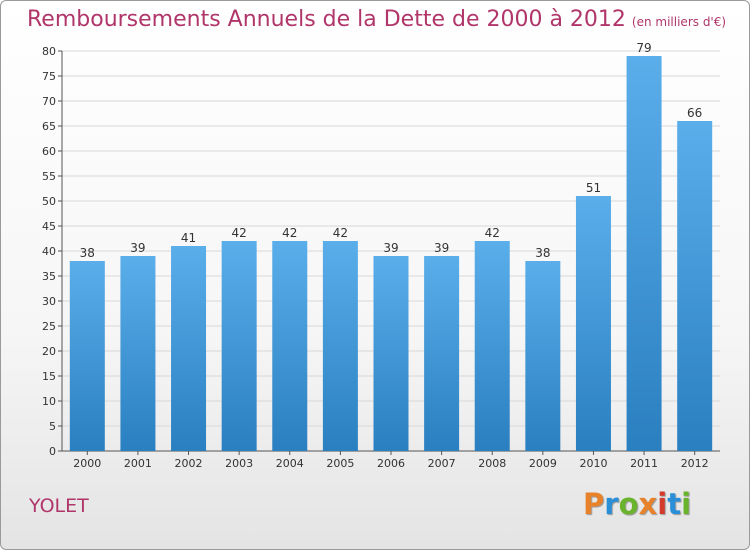  Describe the element at coordinates (543, 463) in the screenshot. I see `x-tick-label: 2009` at that location.